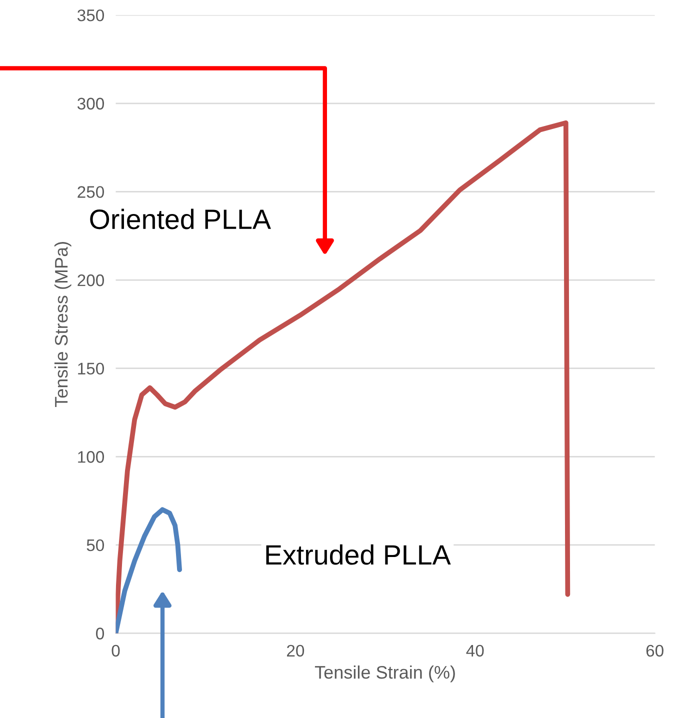 This screenshot has width=673, height=718. I want to click on y-tick-label: 150, so click(91, 368).